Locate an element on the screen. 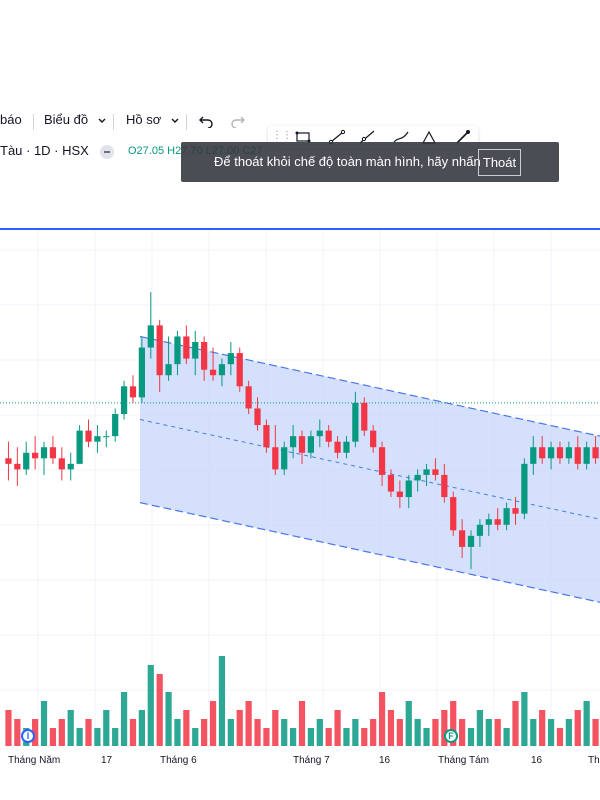  selection-line is located at coordinates (300, 229).